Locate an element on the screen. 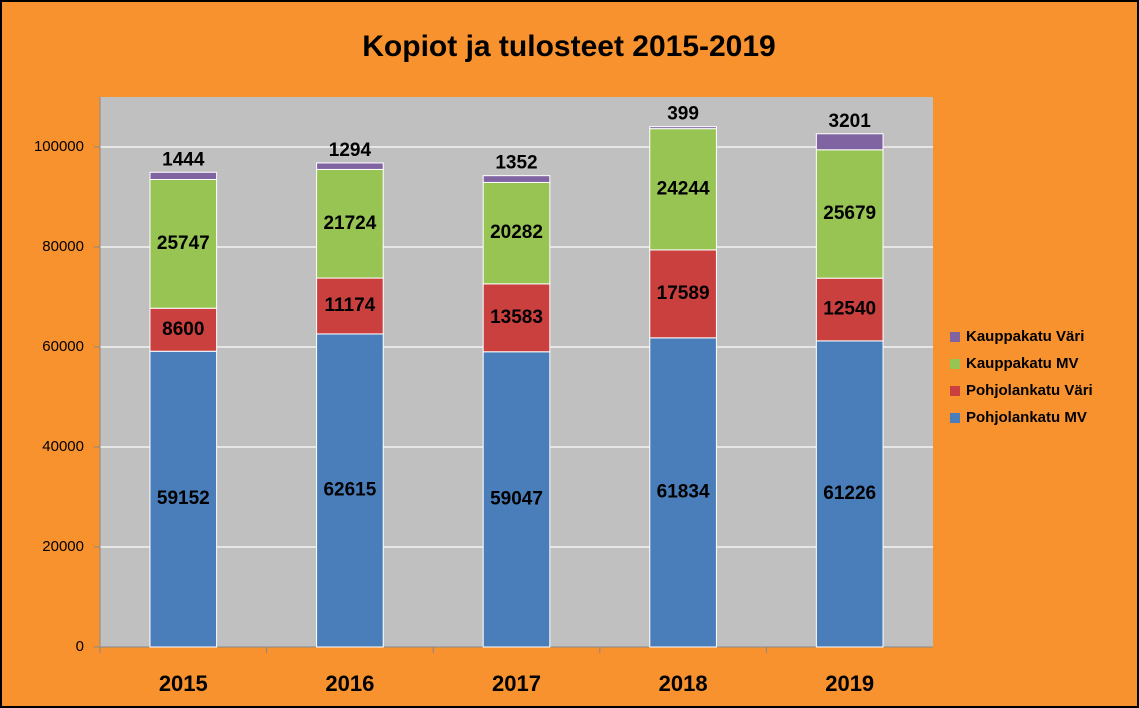 This screenshot has width=1139, height=708. data-label: 25747 is located at coordinates (183, 243).